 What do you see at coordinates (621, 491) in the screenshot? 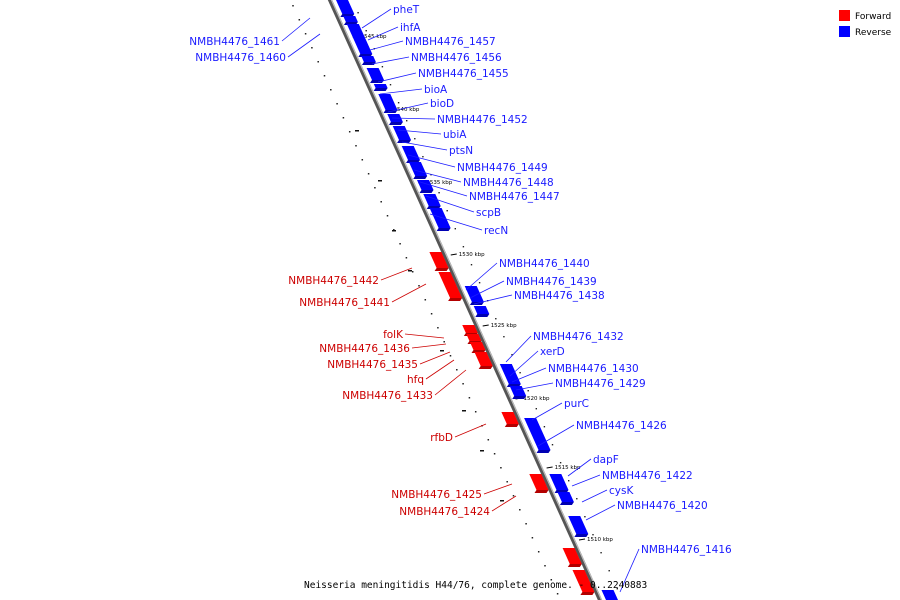
I see `reverse-gene-label: cysK` at bounding box center [621, 491].